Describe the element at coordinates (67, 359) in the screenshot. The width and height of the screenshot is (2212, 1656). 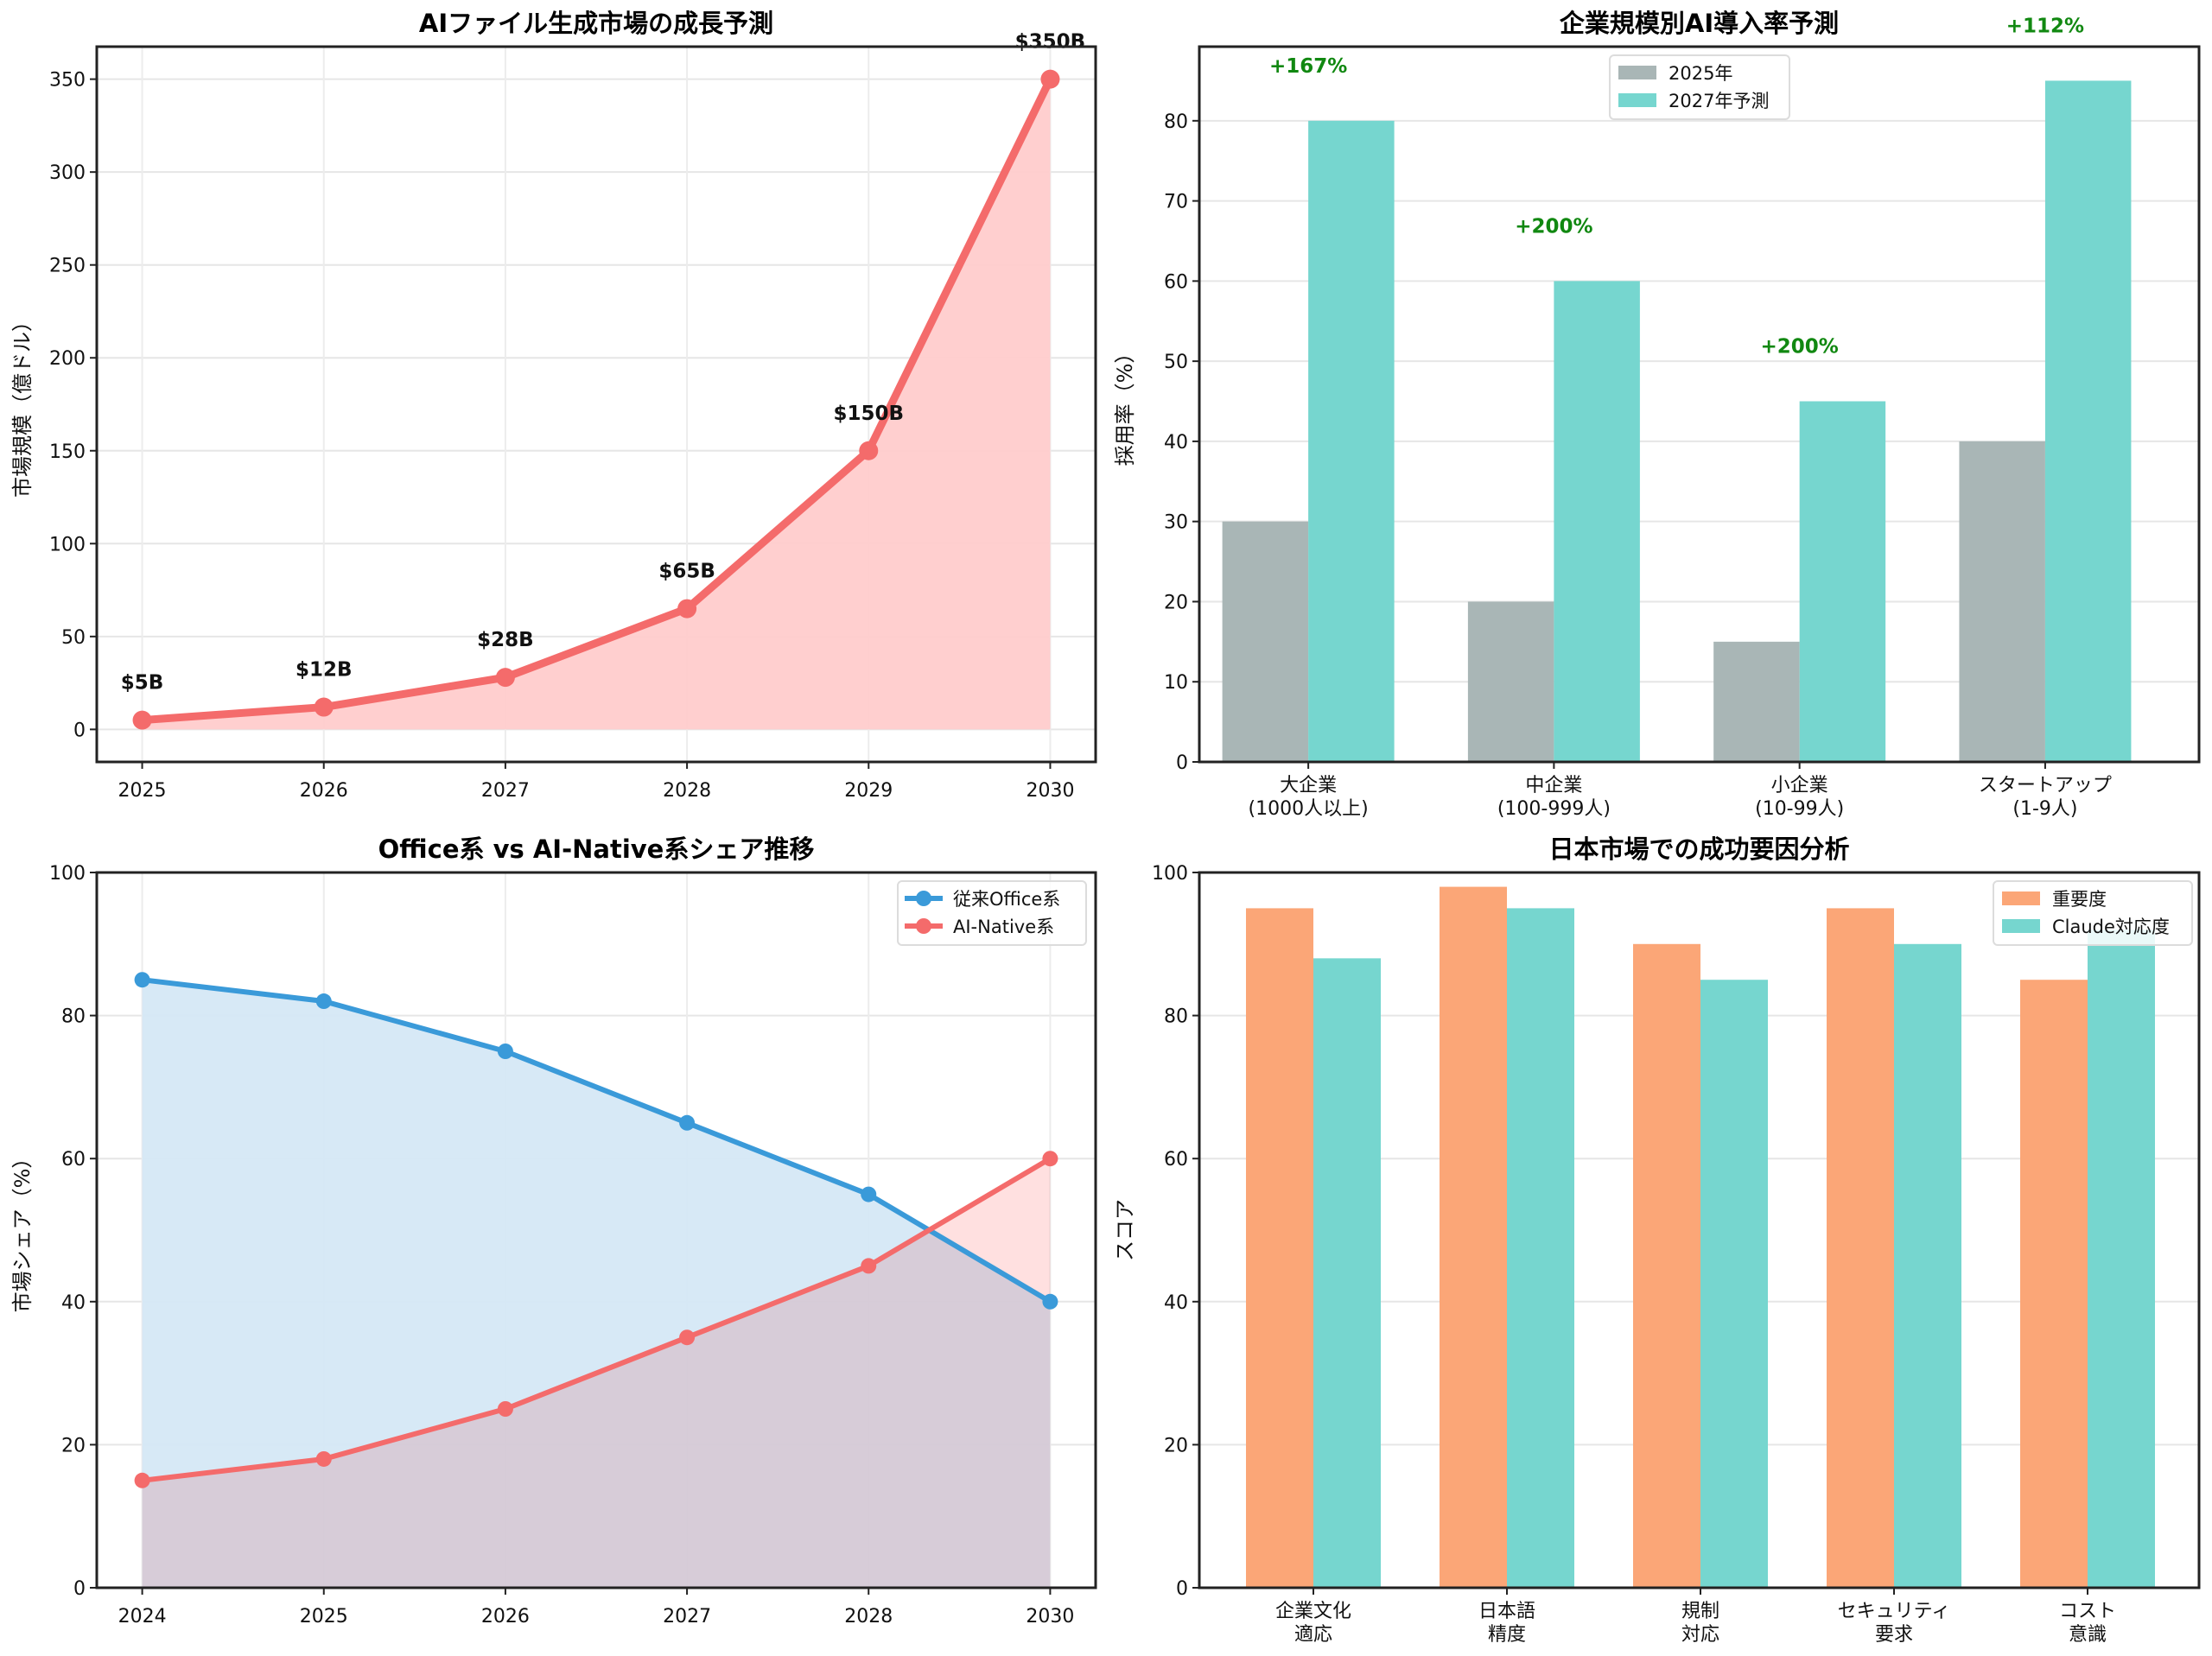
I see `y-tick-label: 200` at that location.